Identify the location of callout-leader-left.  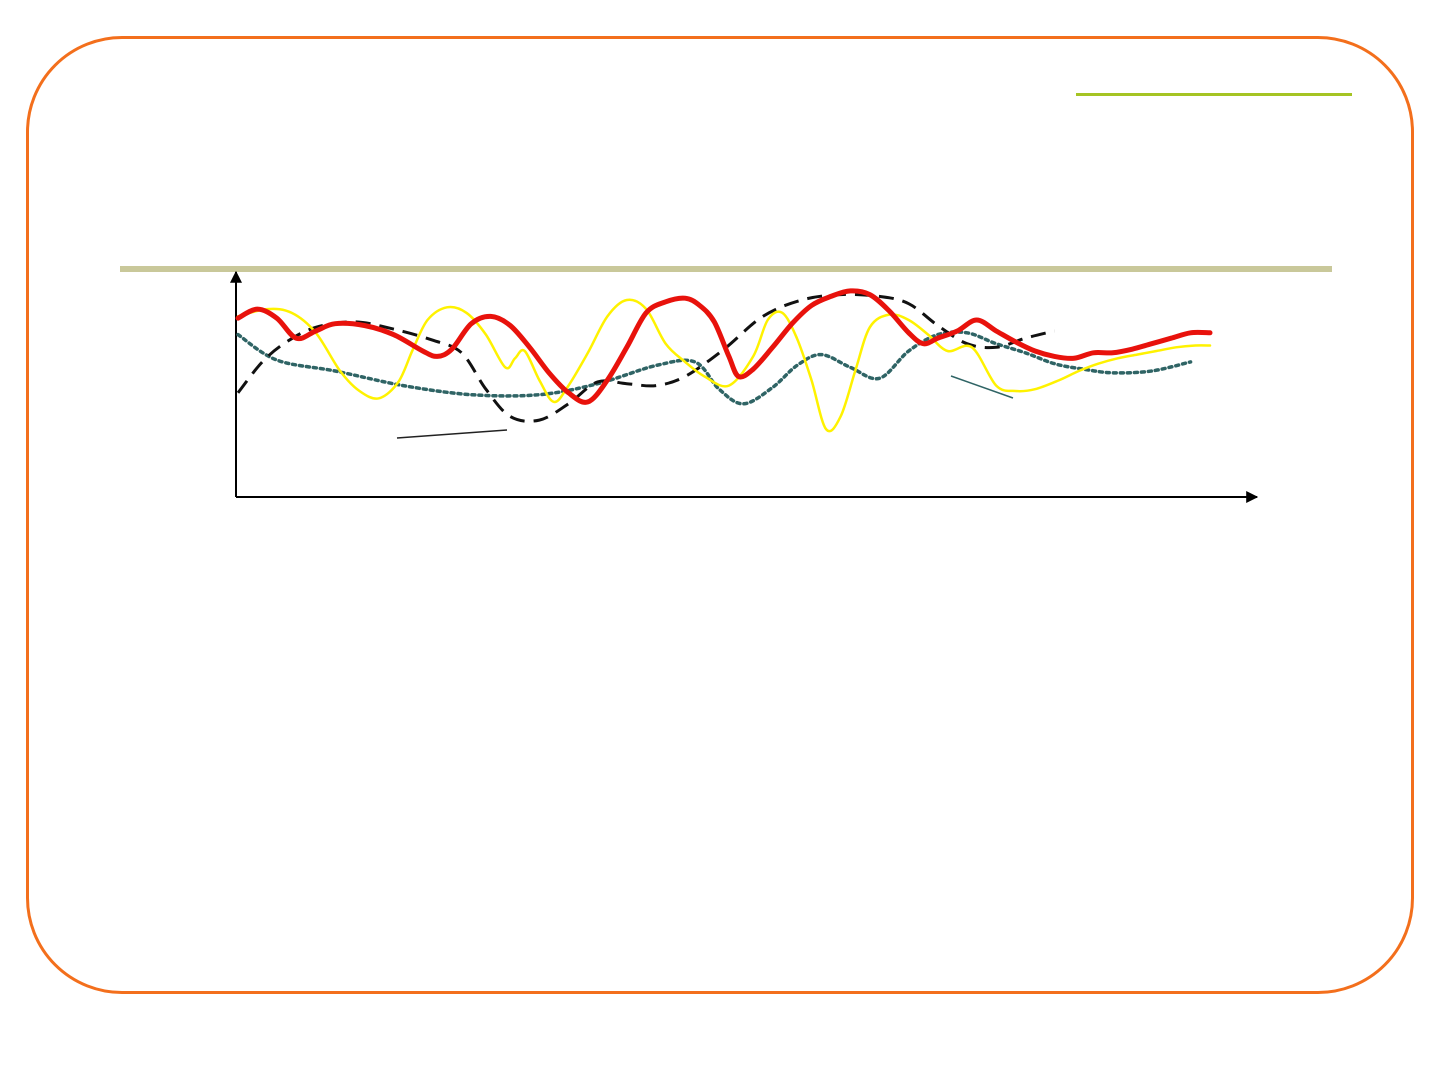
(452, 434).